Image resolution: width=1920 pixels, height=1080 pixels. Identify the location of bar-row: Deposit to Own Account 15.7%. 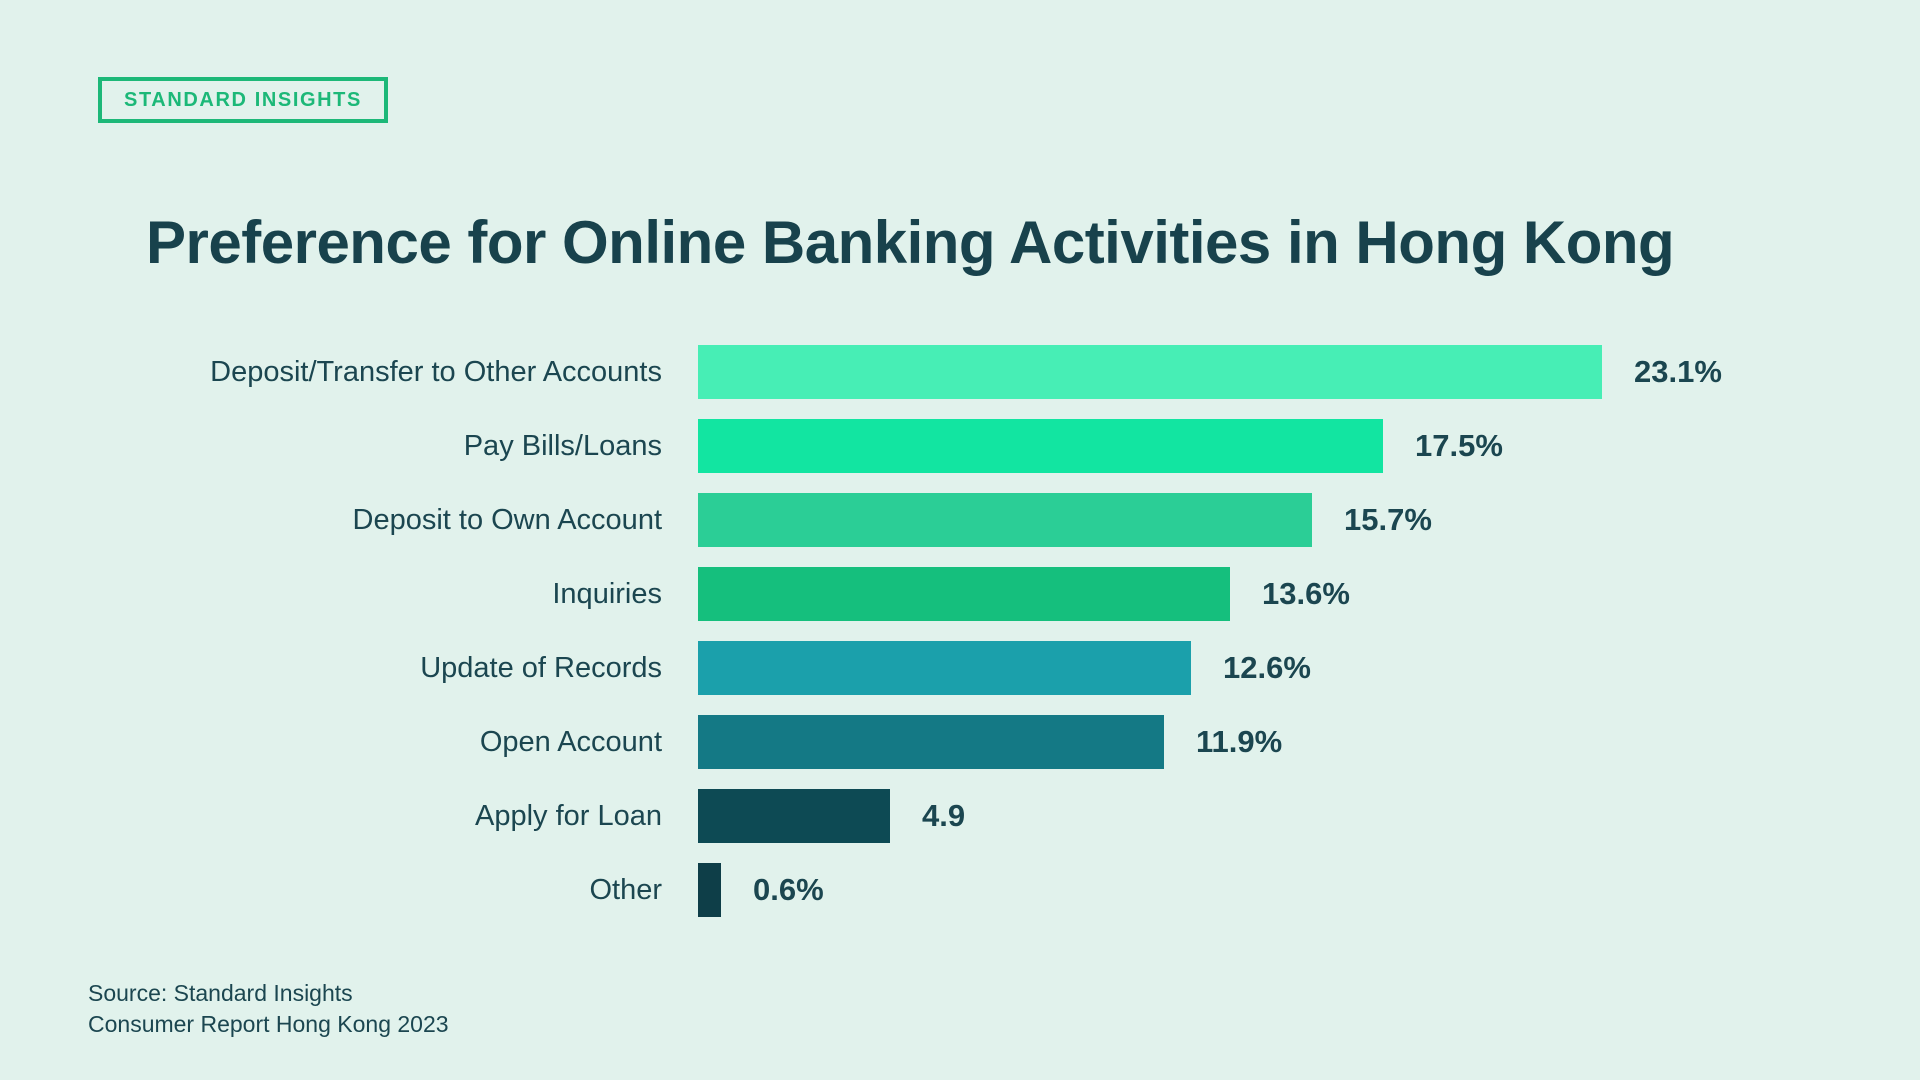
(960, 520).